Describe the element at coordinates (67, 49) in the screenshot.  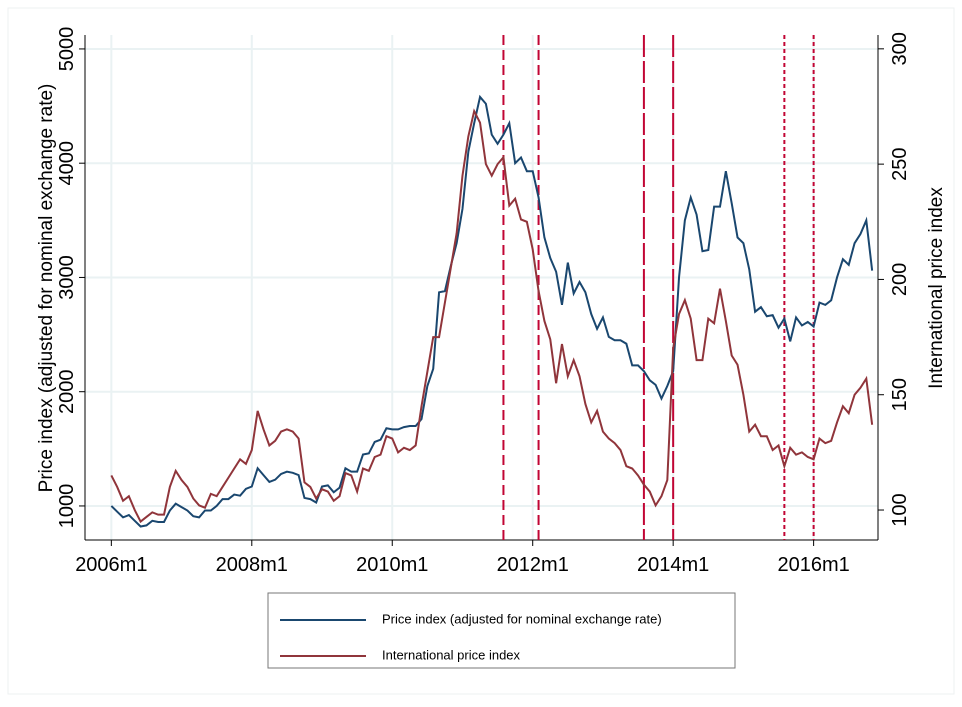
I see `y-tick-label: 5000` at that location.